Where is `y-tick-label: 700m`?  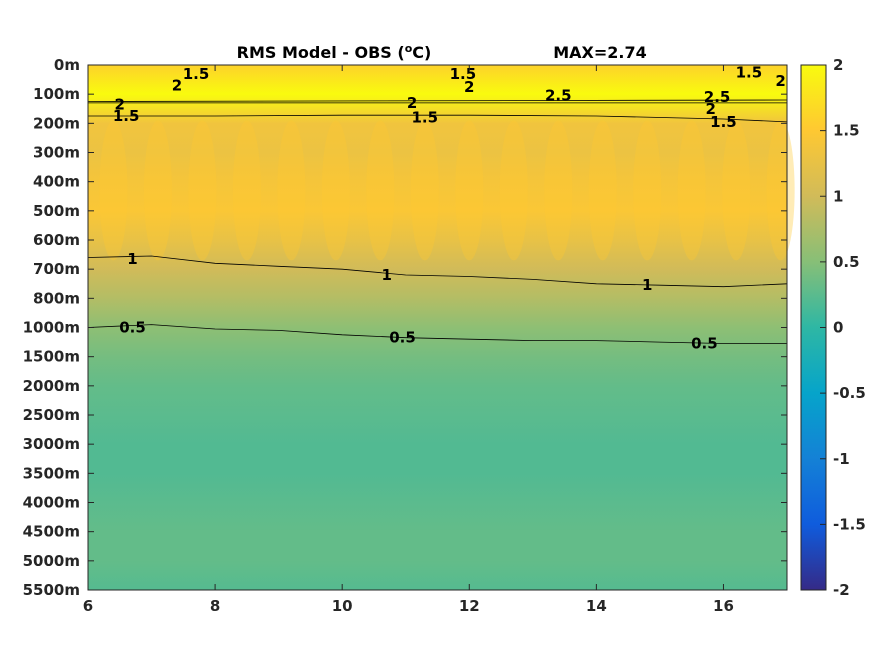 y-tick-label: 700m is located at coordinates (56, 269).